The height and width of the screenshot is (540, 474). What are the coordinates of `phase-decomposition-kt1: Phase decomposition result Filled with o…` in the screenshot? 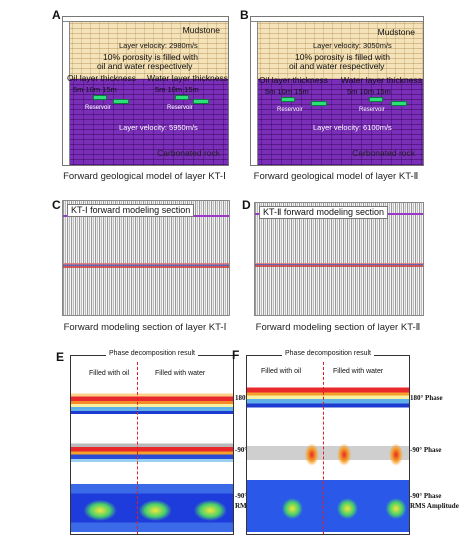 It's located at (152, 442).